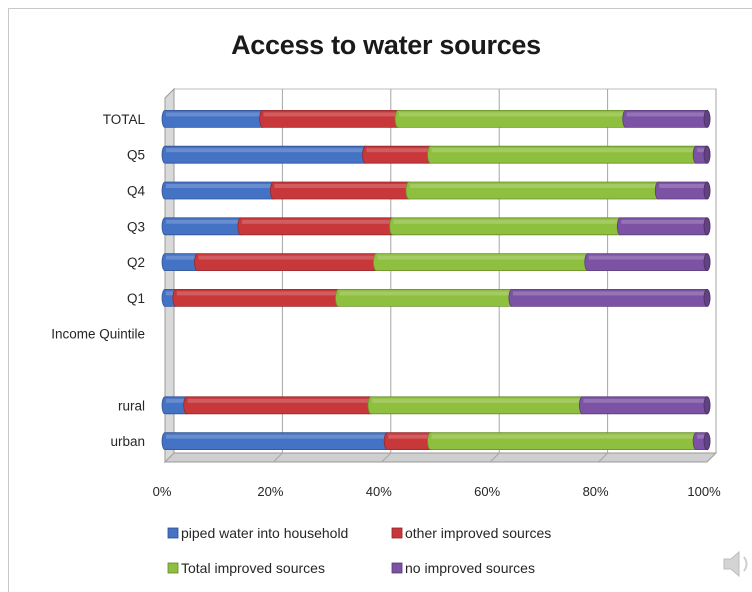  Describe the element at coordinates (596, 491) in the screenshot. I see `x-tick-label: 80%` at that location.